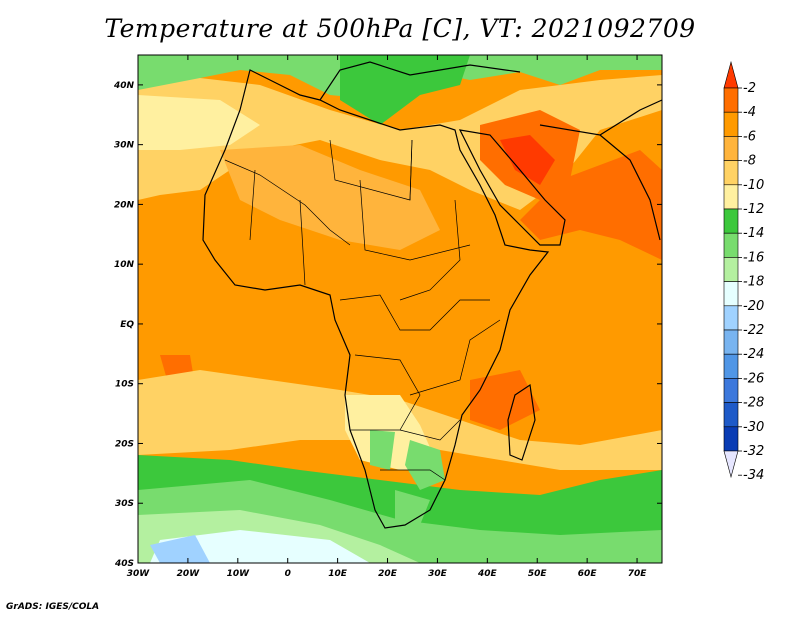  Describe the element at coordinates (749, 88) in the screenshot. I see `colorbar-label: -2` at that location.